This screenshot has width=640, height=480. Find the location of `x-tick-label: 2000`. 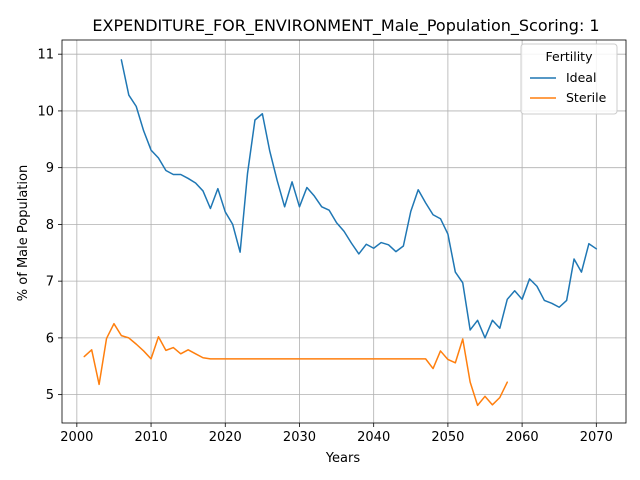

x-tick-label: 2000 is located at coordinates (76, 437).